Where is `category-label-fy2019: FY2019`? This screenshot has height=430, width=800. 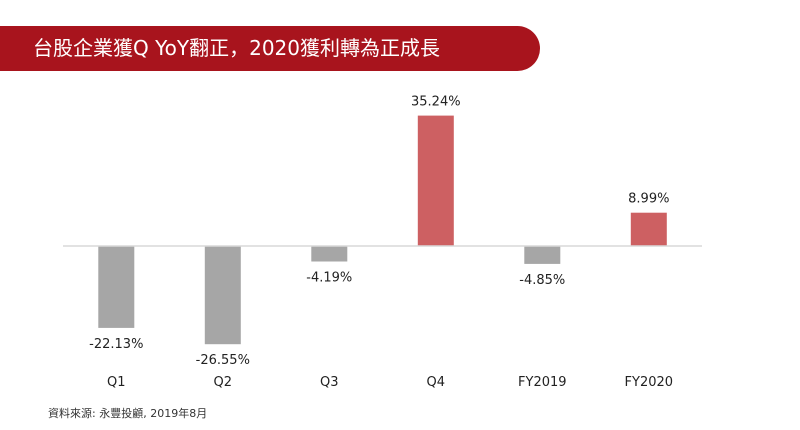
category-label-fy2019: FY2019 is located at coordinates (542, 382).